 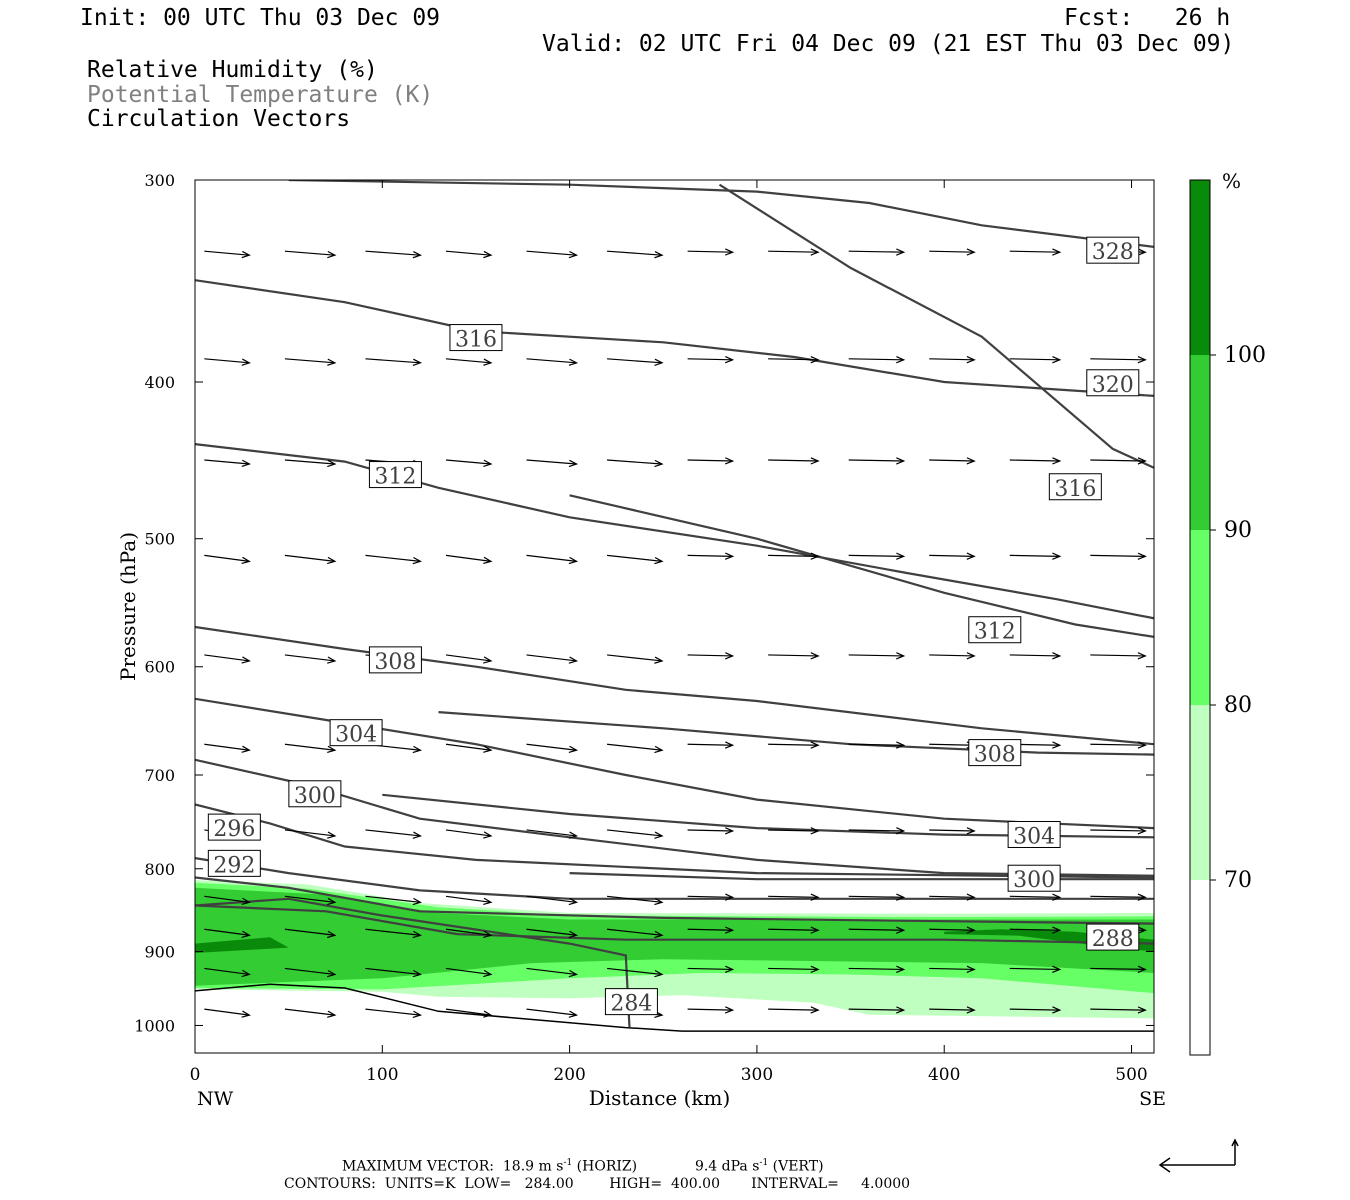 What do you see at coordinates (1200, 267) in the screenshot?
I see `colorbar-segment` at bounding box center [1200, 267].